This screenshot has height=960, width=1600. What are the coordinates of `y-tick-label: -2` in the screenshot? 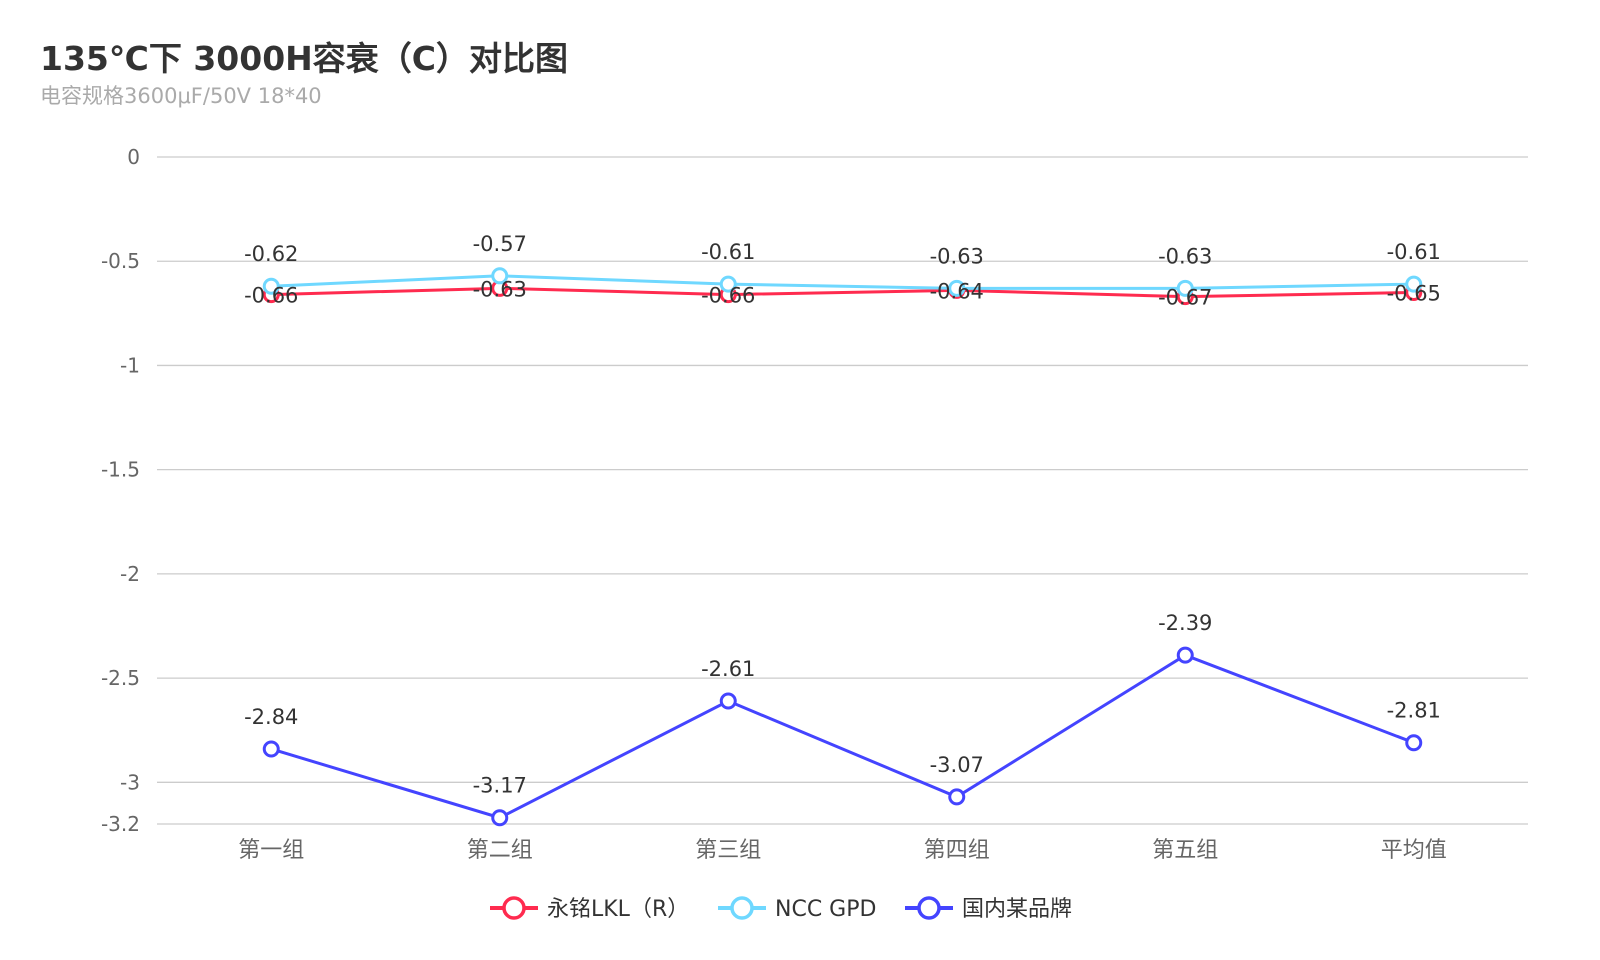 It's located at (130, 574).